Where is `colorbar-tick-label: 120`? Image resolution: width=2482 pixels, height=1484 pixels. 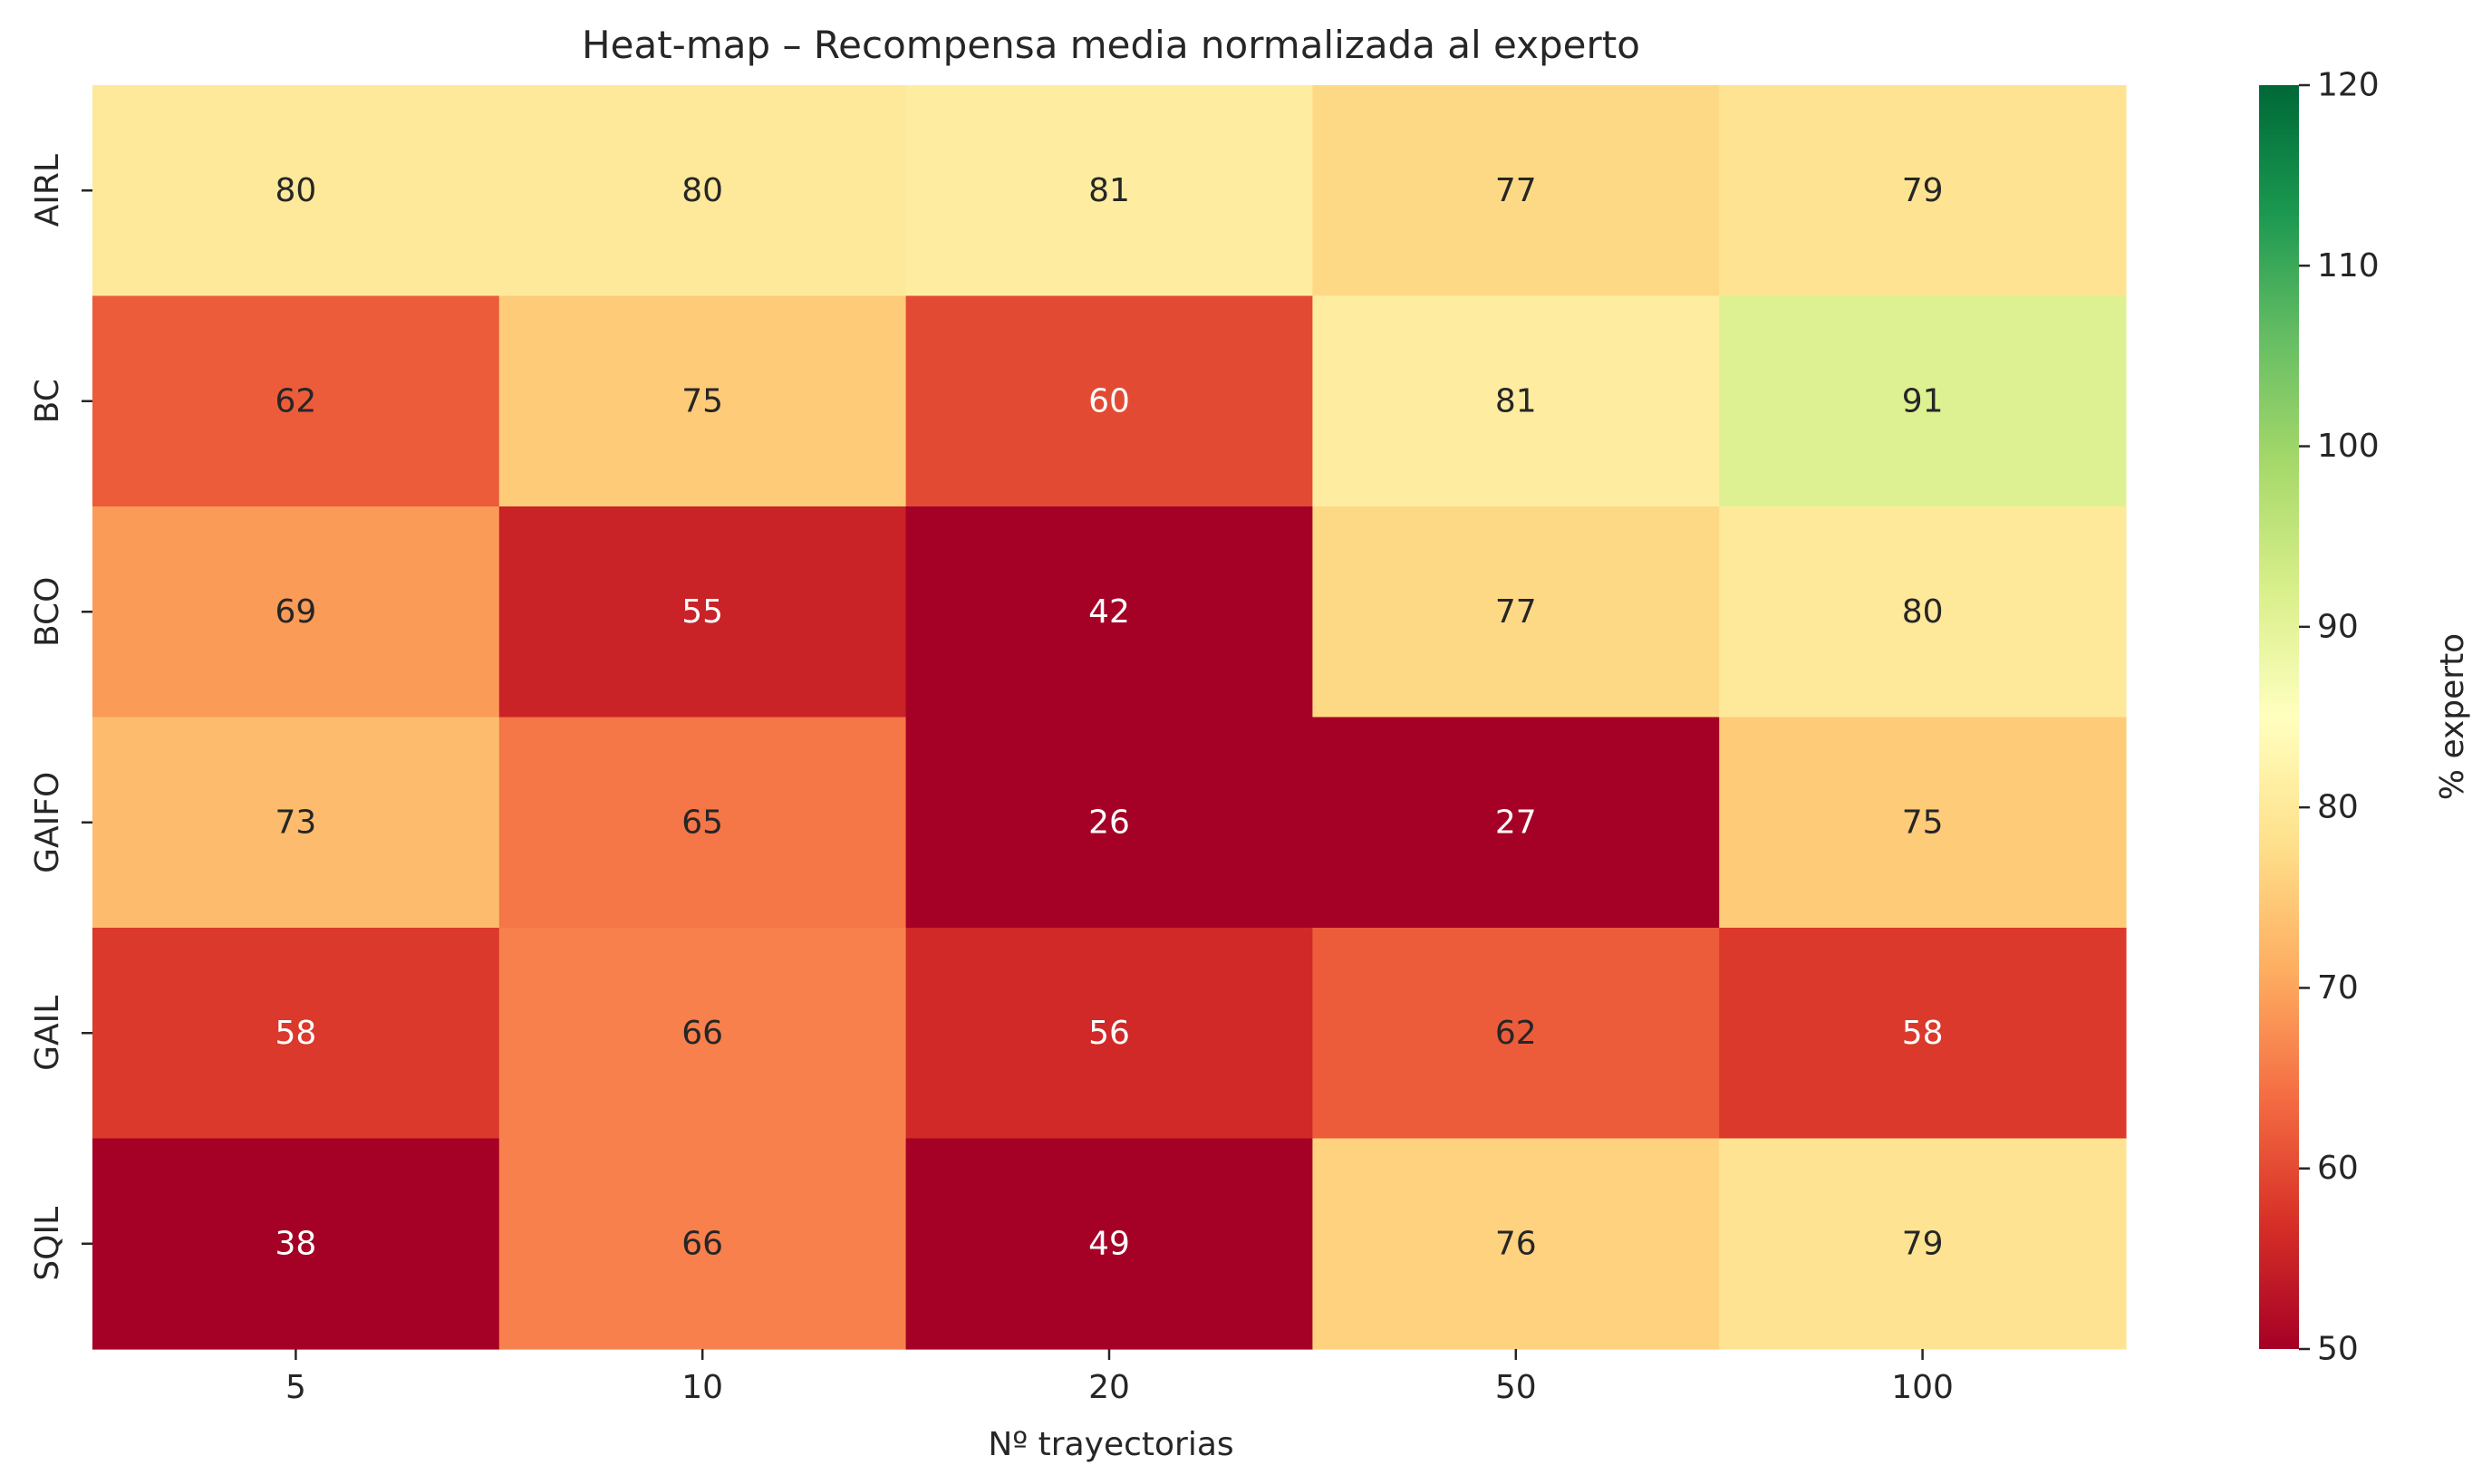
colorbar-tick-label: 120 is located at coordinates (2348, 86).